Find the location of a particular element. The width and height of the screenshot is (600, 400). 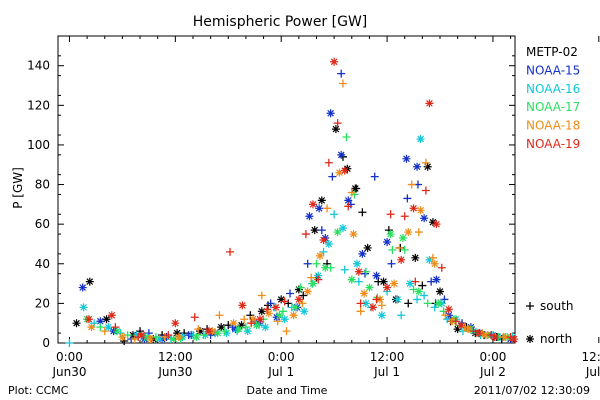

y-axis-label: P [GW] is located at coordinates (18, 188).